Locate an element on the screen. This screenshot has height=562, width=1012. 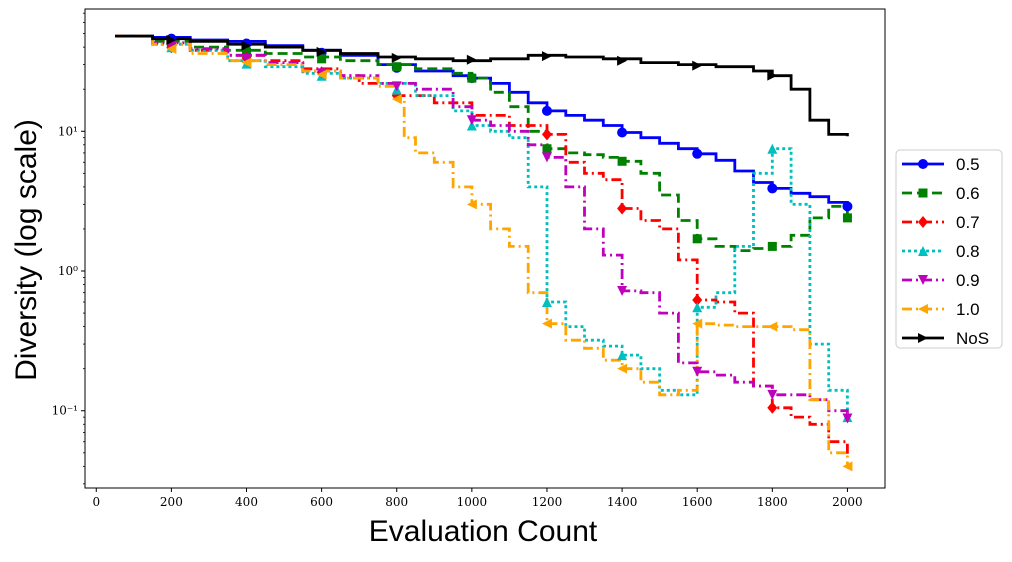
x-axis-ticks: 0 200 400 600 800 1000 1200 1400 1600 1800 2000 is located at coordinates (477, 498).